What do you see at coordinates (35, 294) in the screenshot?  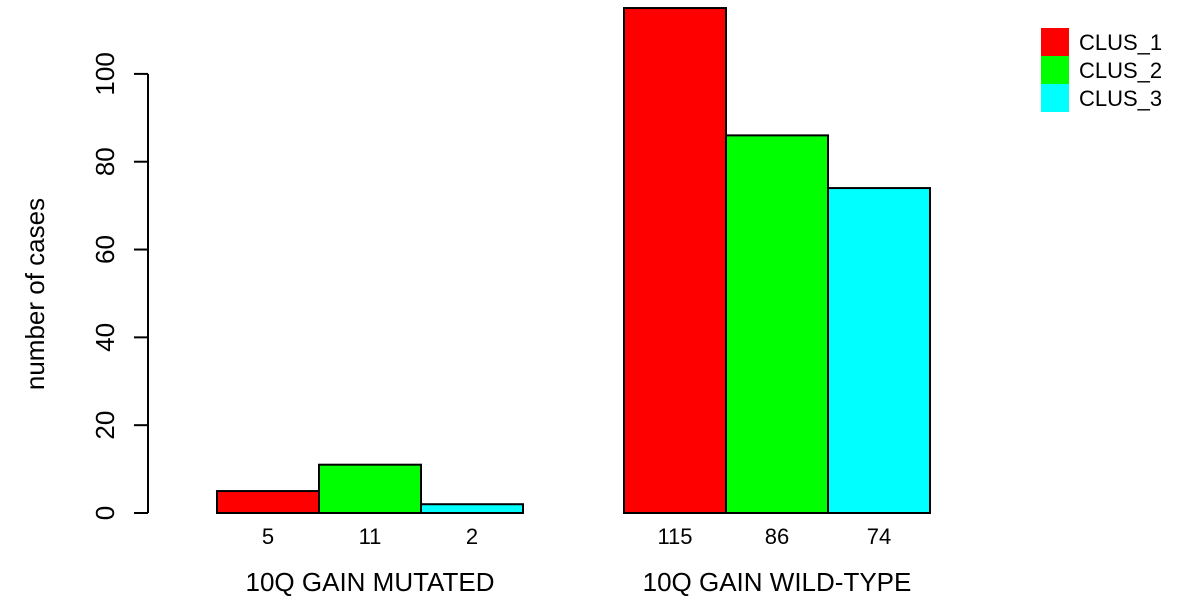 I see `y-axis-title: number of cases` at bounding box center [35, 294].